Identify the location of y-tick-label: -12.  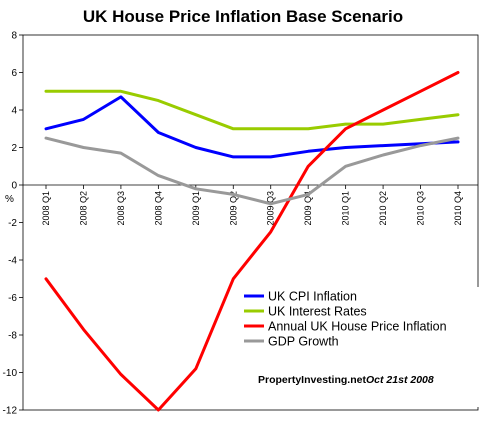
(10, 411).